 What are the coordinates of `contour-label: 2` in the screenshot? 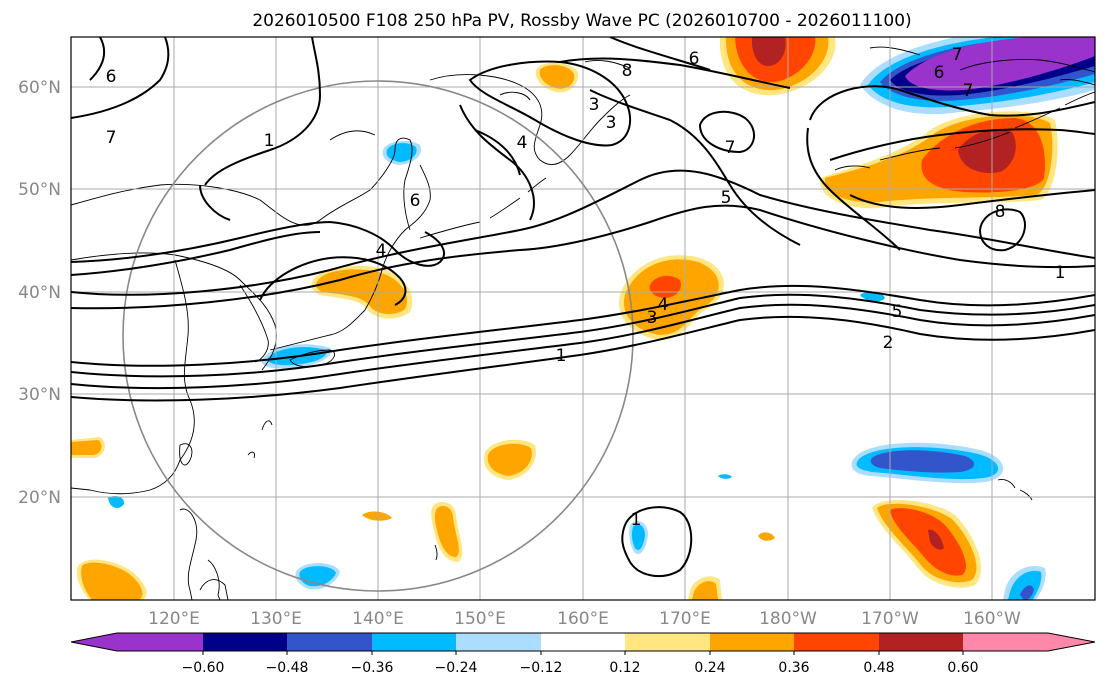 It's located at (888, 343).